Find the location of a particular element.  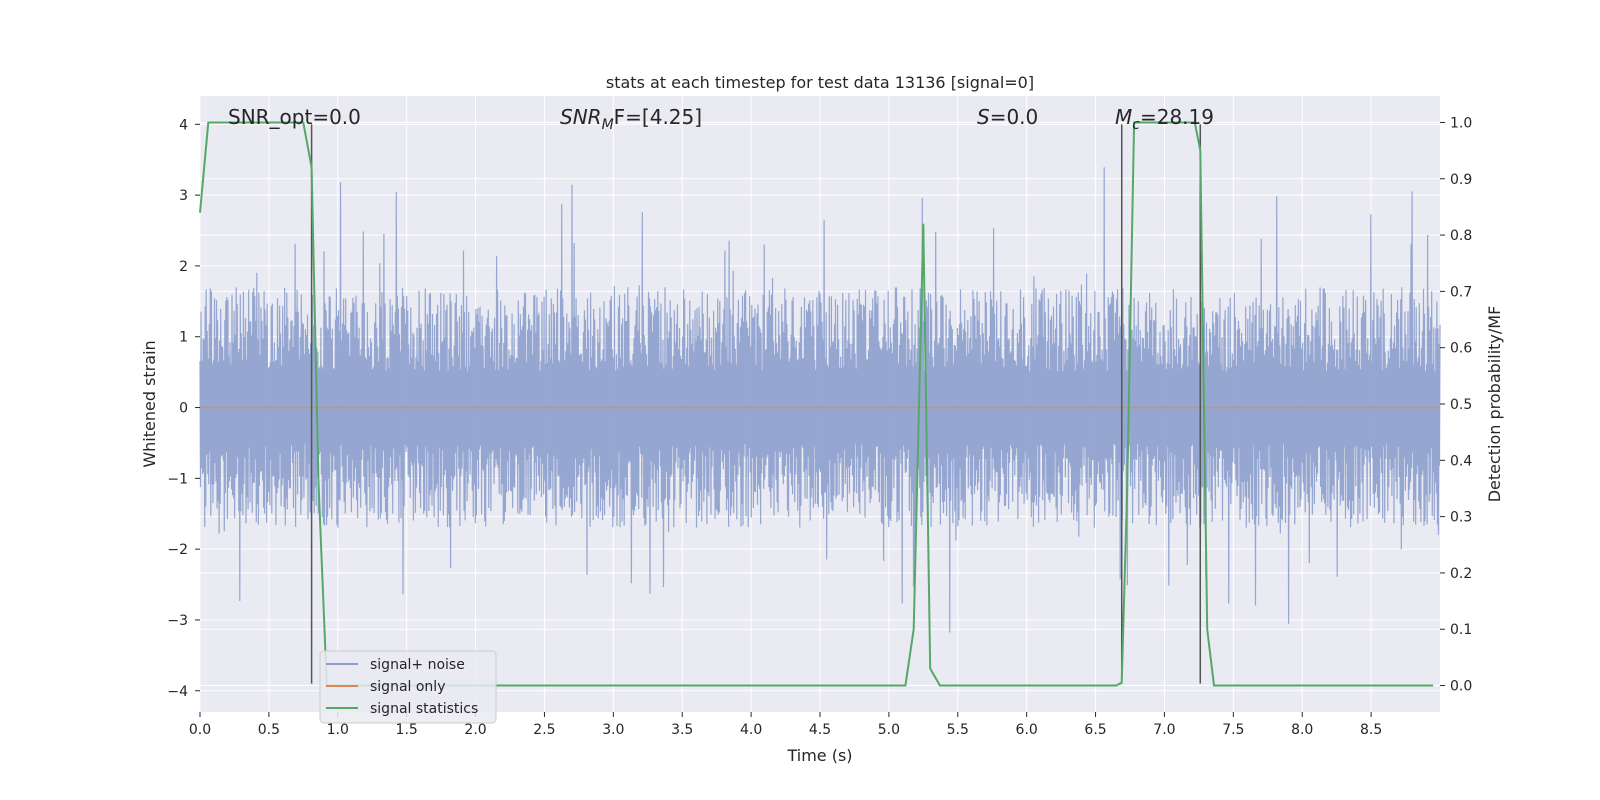

annotation-s-value: =0.0 is located at coordinates (1014, 117).